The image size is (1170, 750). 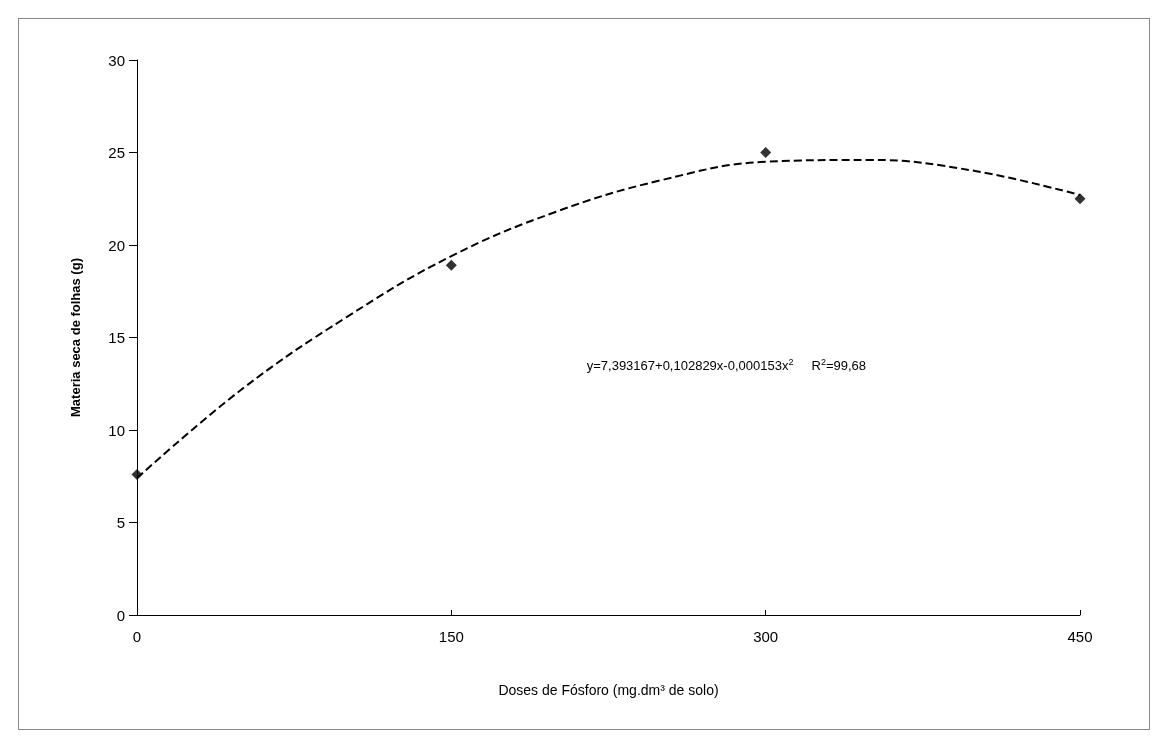 What do you see at coordinates (608, 690) in the screenshot?
I see `x-axis-title: Doses de Fósforo (mg.dm³ de solo)` at bounding box center [608, 690].